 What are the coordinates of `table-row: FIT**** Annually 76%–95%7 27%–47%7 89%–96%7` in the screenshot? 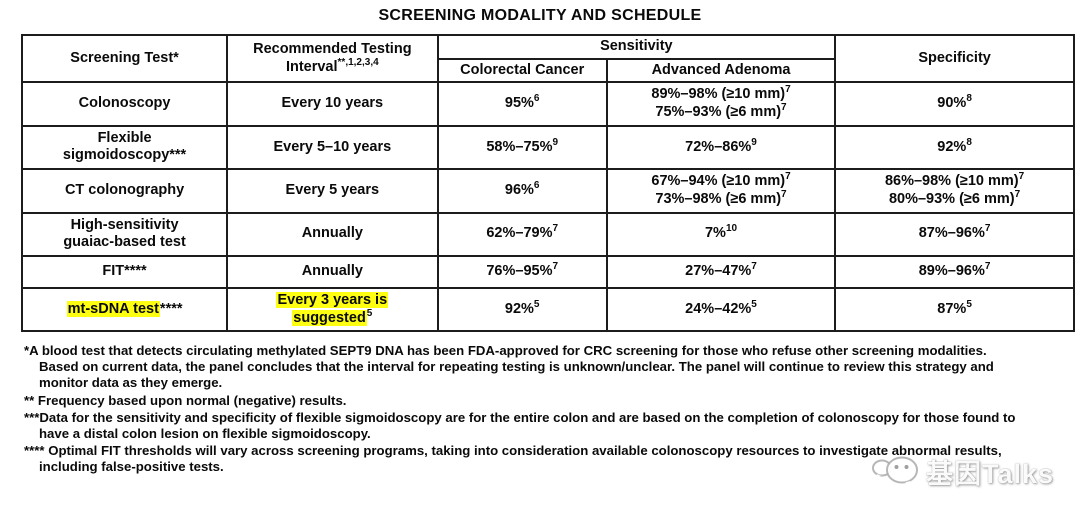 It's located at (547, 271).